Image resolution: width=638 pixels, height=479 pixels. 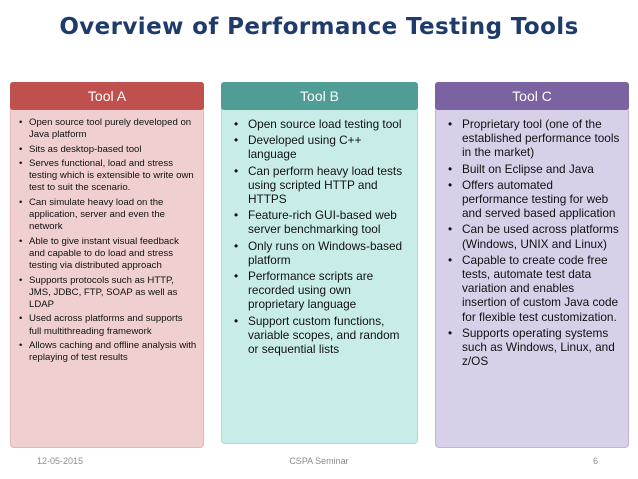 I want to click on list-item: Developed using C++ language, so click(x=320, y=147).